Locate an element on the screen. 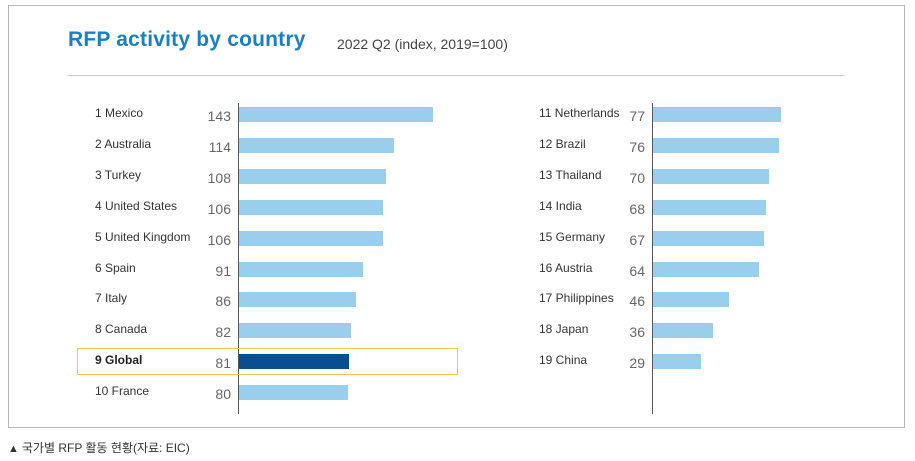 The height and width of the screenshot is (461, 915). category-label: 19 China is located at coordinates (563, 360).